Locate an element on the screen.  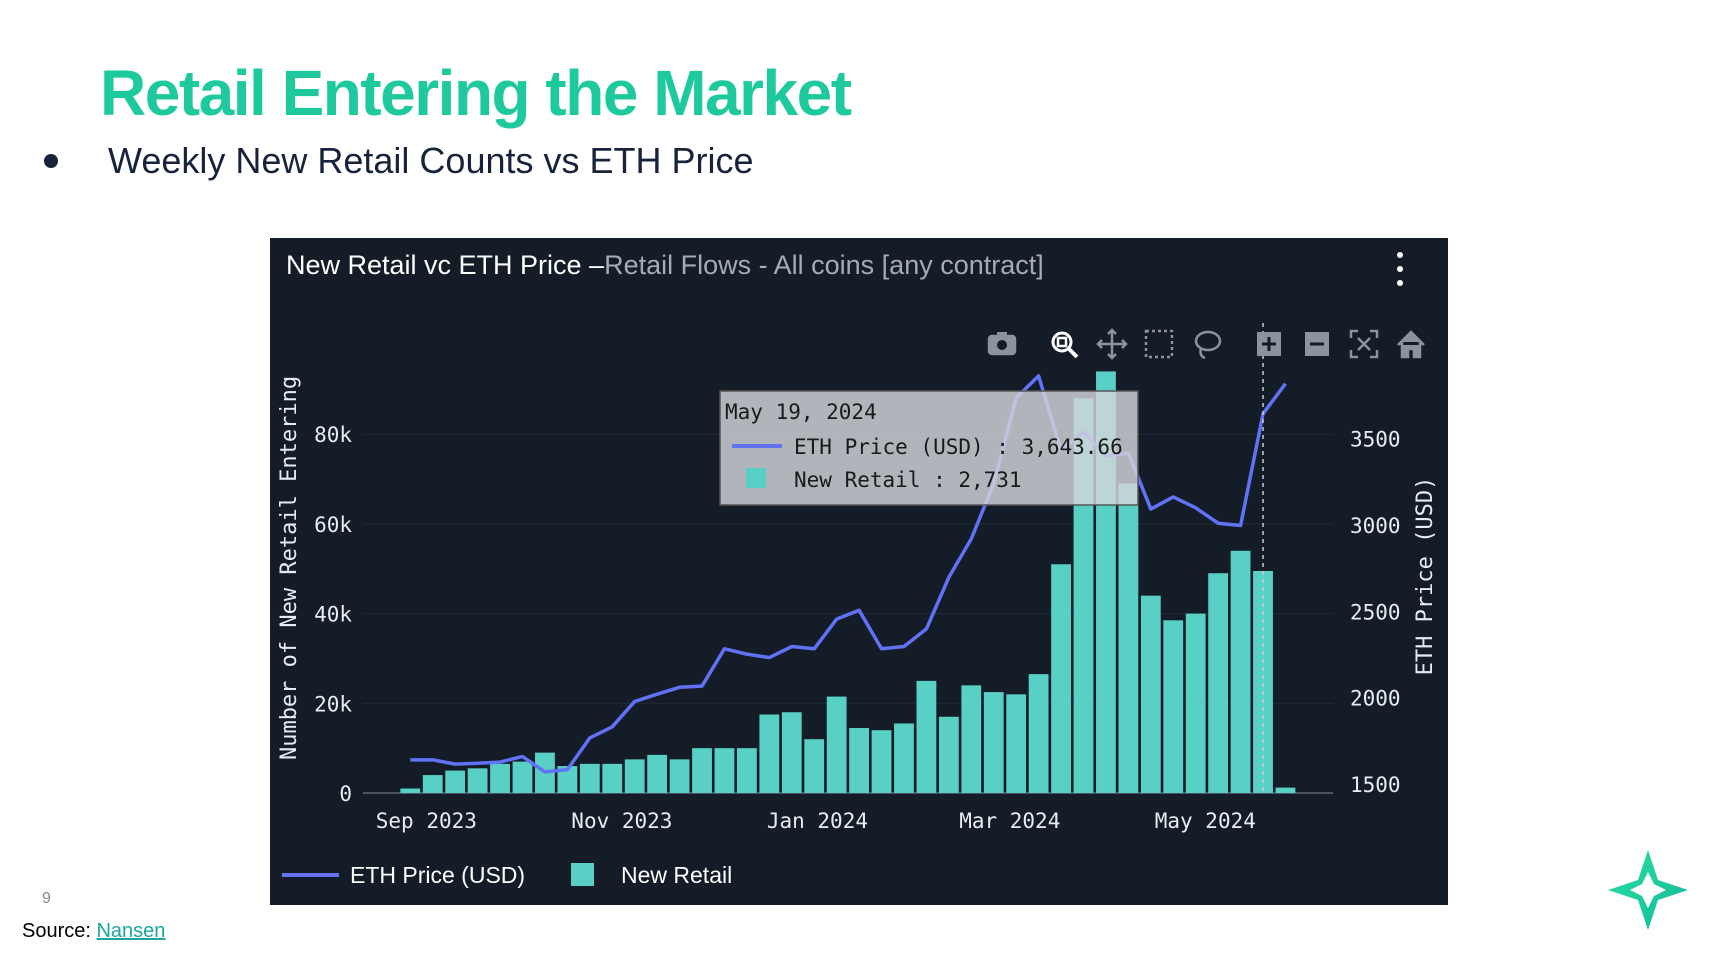
x-tick-label: Jan 2024 is located at coordinates (817, 821).